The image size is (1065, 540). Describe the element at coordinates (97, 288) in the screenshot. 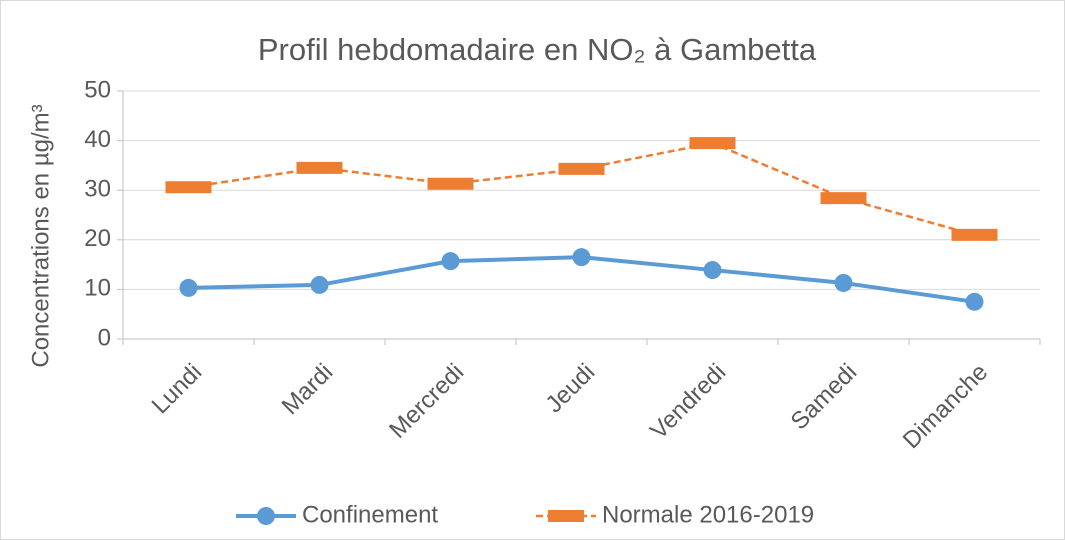

I see `y-tick-label: 10` at that location.